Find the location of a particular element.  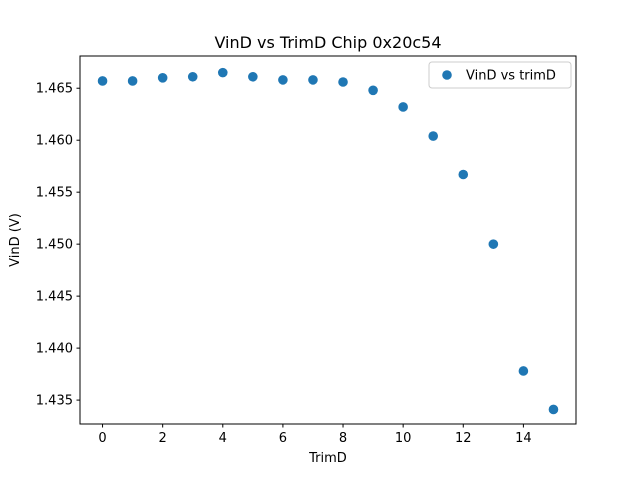

x-tick-label: 4 is located at coordinates (223, 438).